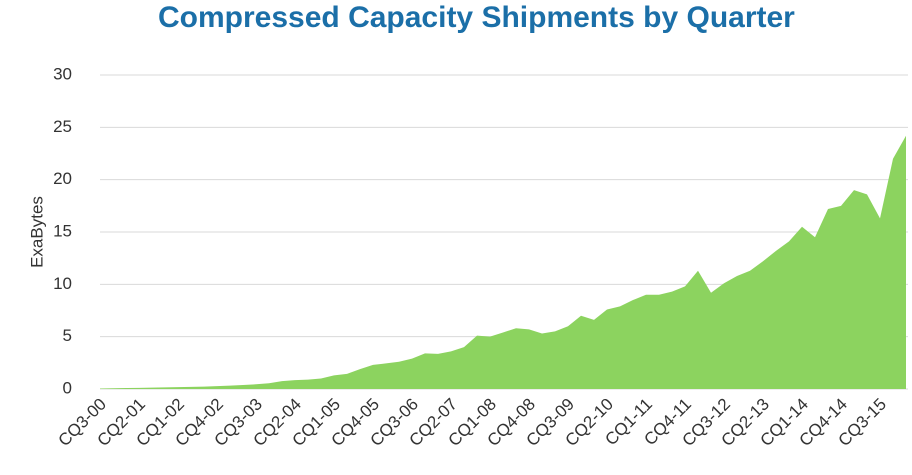 The image size is (912, 475). Describe the element at coordinates (62, 283) in the screenshot. I see `y-tick-label: 10` at that location.